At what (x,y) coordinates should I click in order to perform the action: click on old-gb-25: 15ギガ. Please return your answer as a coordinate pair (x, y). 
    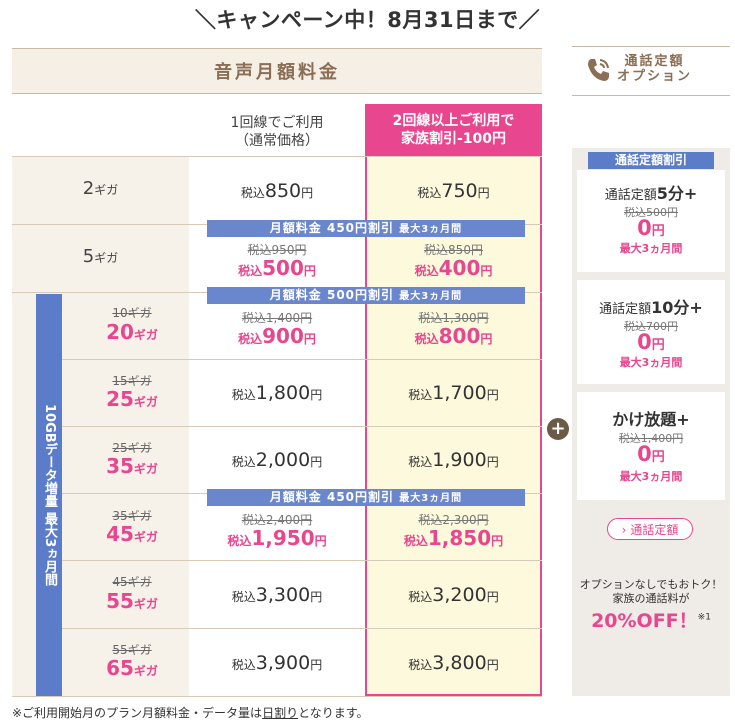
    Looking at the image, I should click on (132, 381).